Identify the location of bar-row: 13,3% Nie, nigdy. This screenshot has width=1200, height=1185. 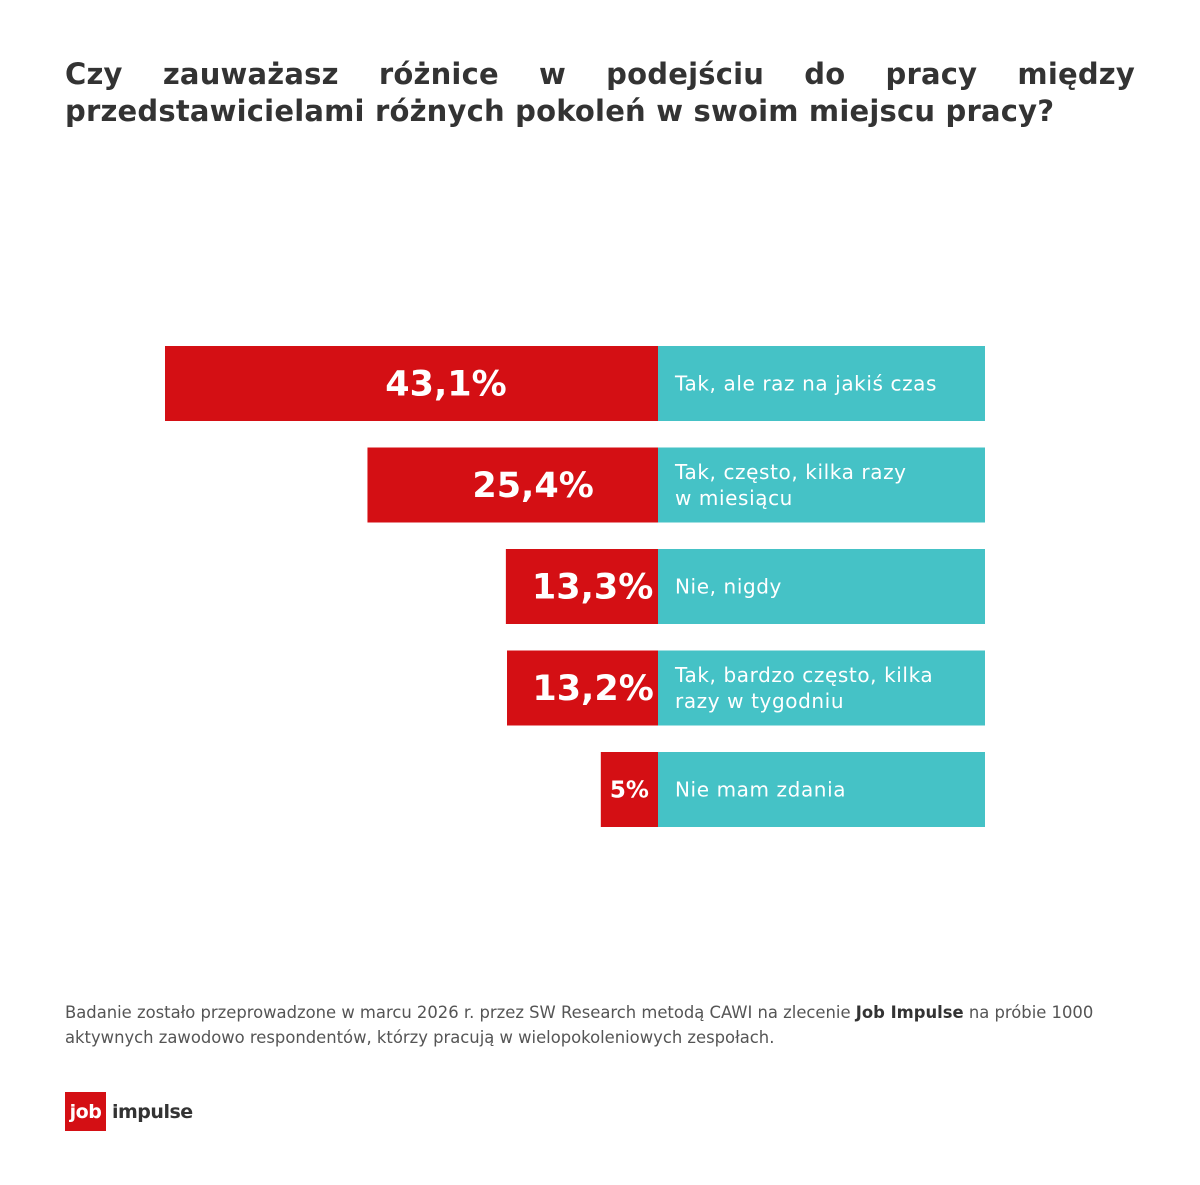
(745, 586).